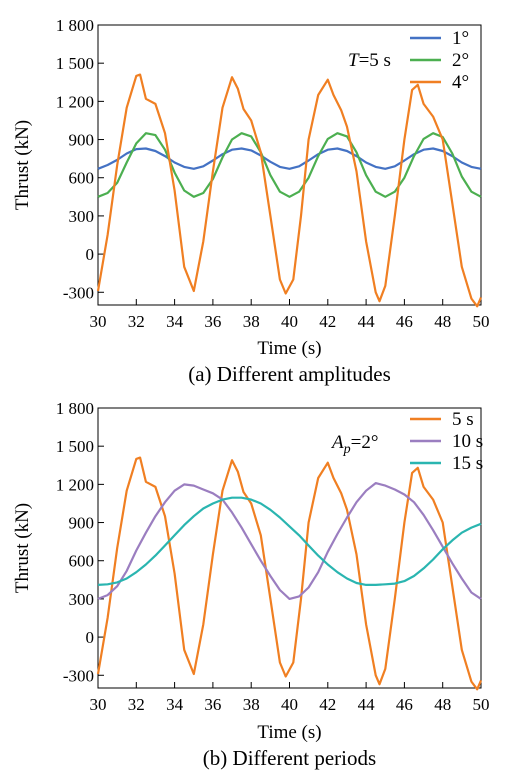  Describe the element at coordinates (467, 441) in the screenshot. I see `legend-label-1: 10 s` at that location.